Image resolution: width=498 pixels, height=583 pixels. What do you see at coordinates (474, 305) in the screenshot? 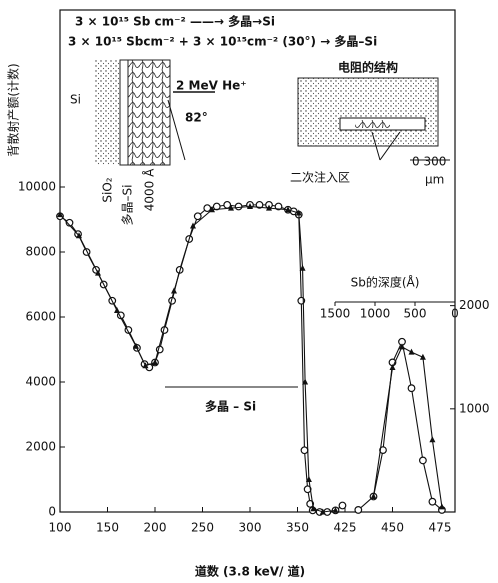
I see `y2-tick-label: 2000` at bounding box center [474, 305].